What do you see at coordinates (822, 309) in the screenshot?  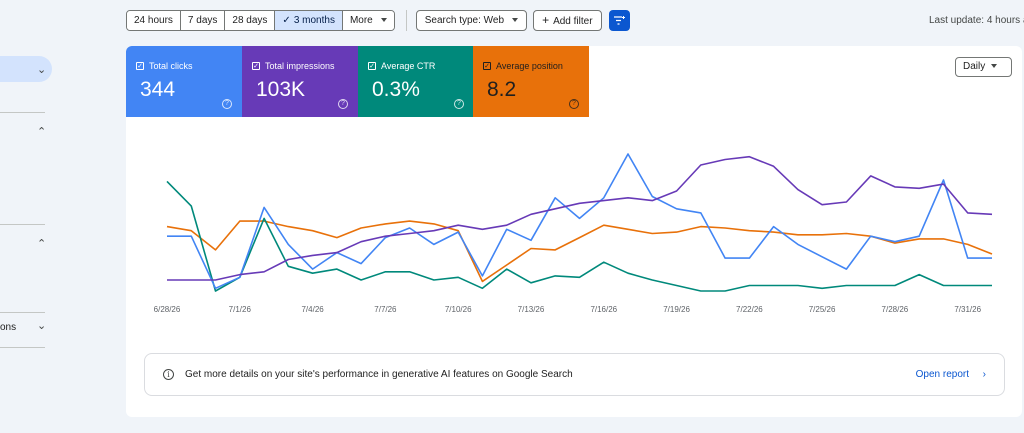 I see `x-tick-label: 7/25/26` at bounding box center [822, 309].